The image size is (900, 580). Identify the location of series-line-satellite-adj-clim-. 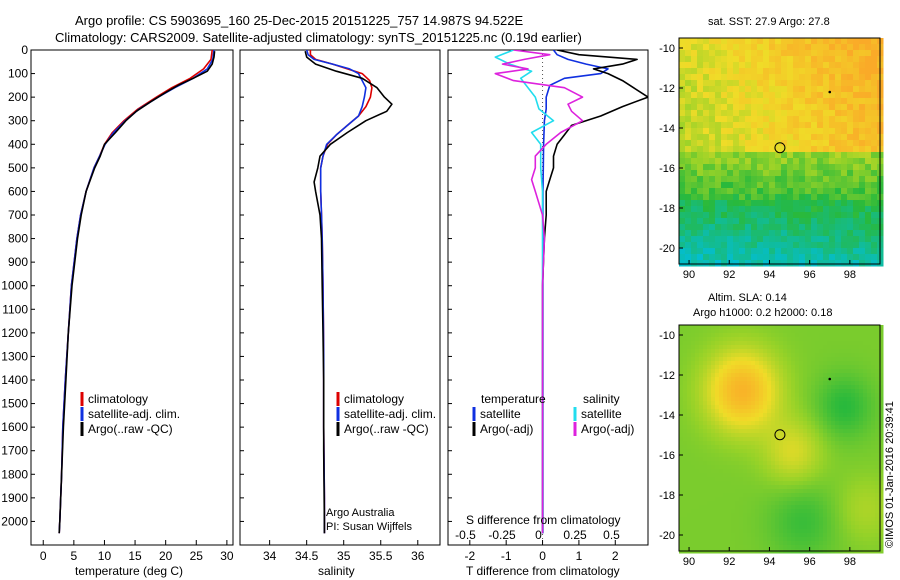
(136, 292).